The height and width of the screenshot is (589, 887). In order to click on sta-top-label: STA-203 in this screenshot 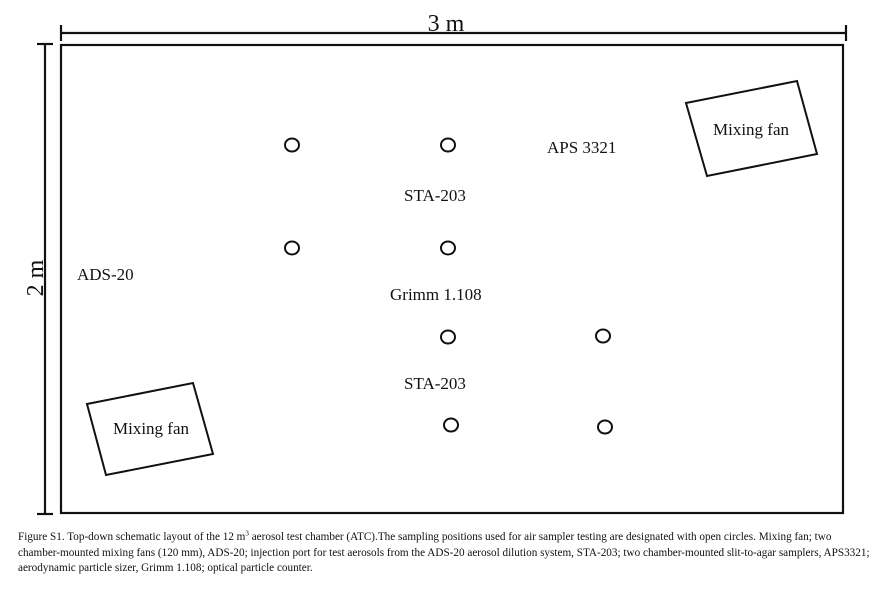, I will do `click(435, 195)`.